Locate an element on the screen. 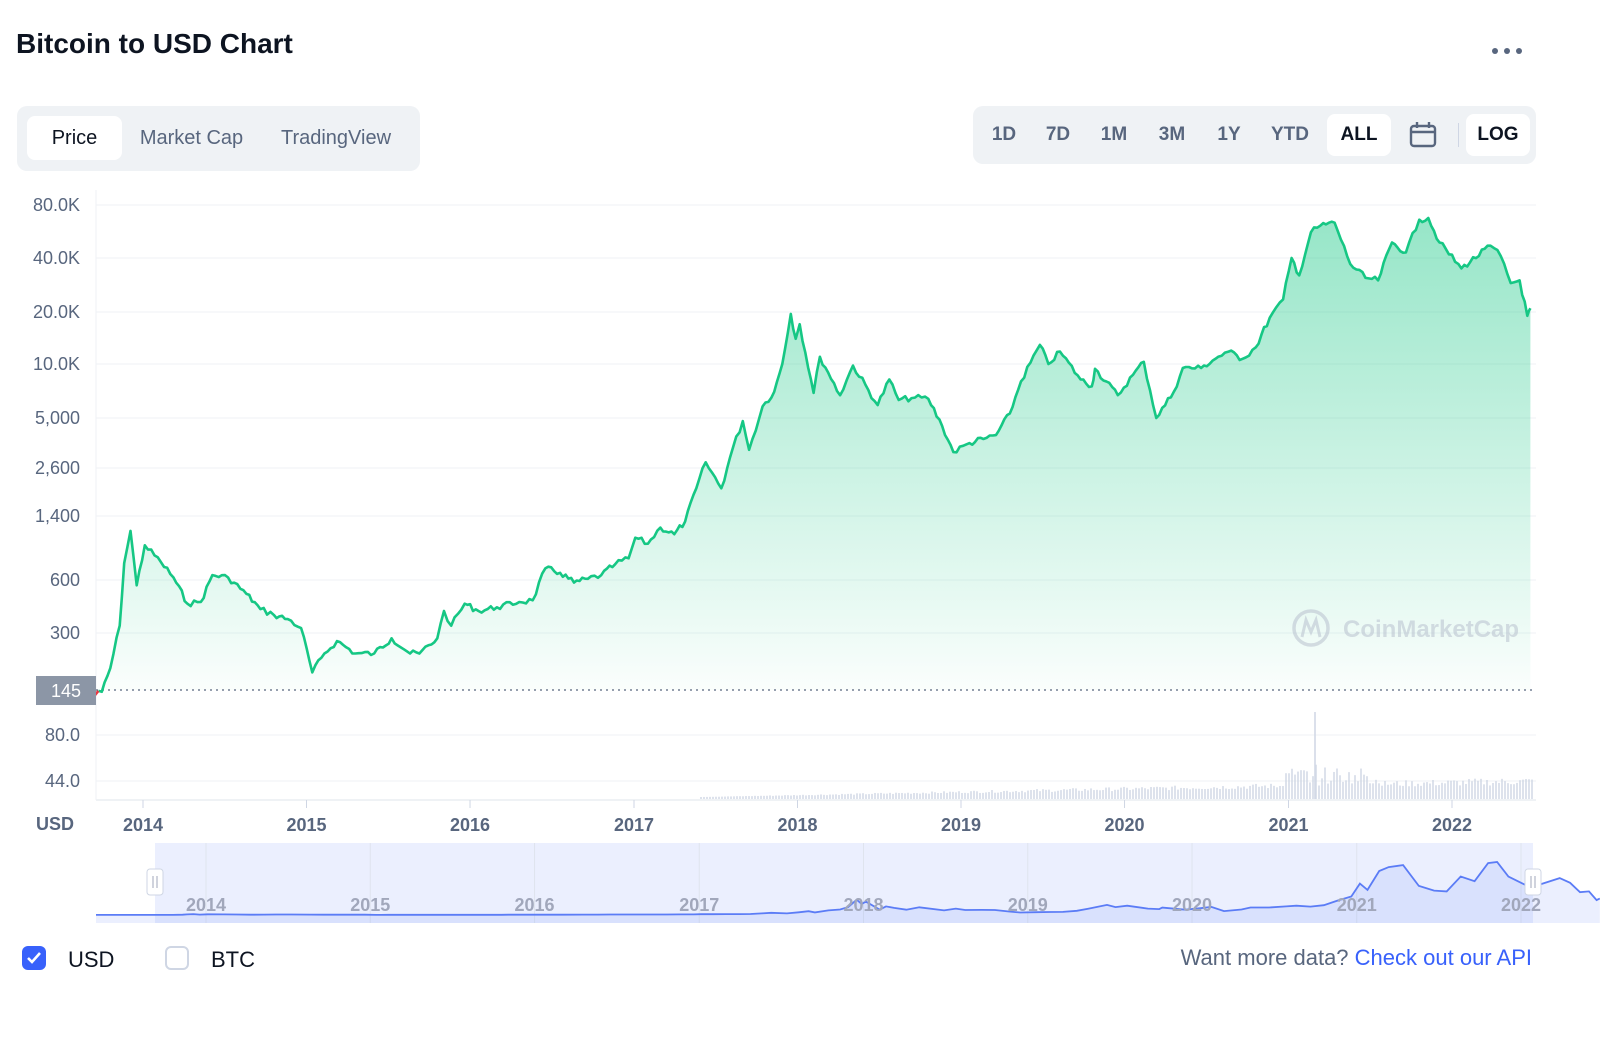  tab-market-cap: Market Cap is located at coordinates (191, 138).